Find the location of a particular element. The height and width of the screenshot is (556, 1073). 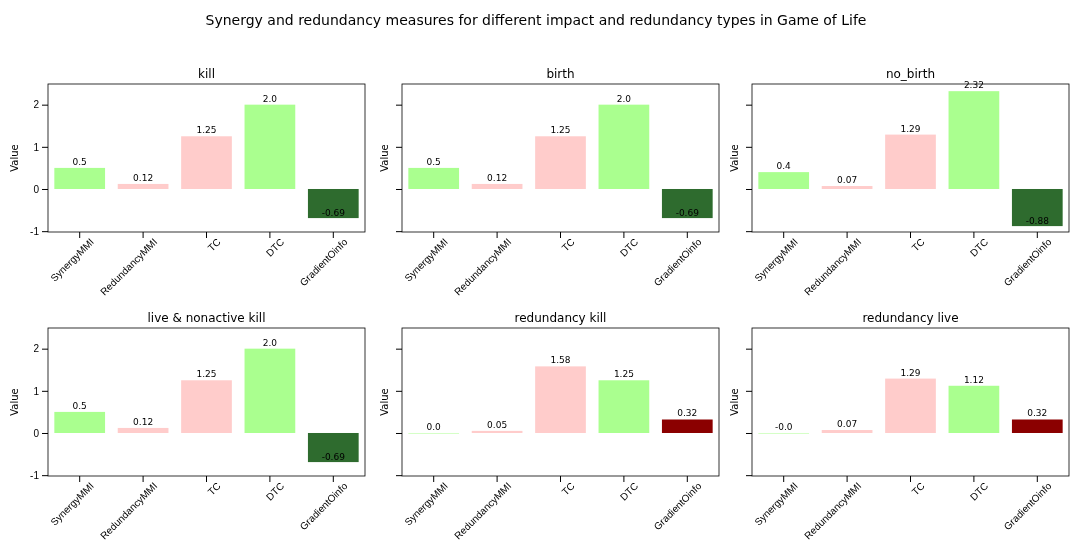

data-label: 0.05 is located at coordinates (497, 424).